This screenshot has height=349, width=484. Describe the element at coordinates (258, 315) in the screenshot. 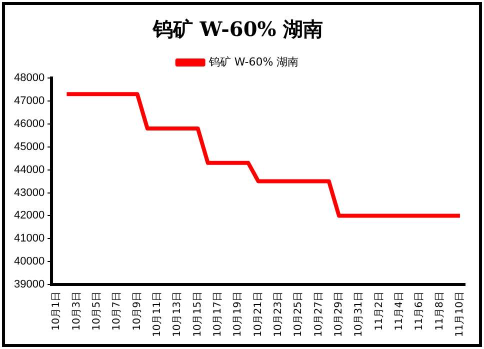

I see `x-tick-label: 10月21日` at that location.